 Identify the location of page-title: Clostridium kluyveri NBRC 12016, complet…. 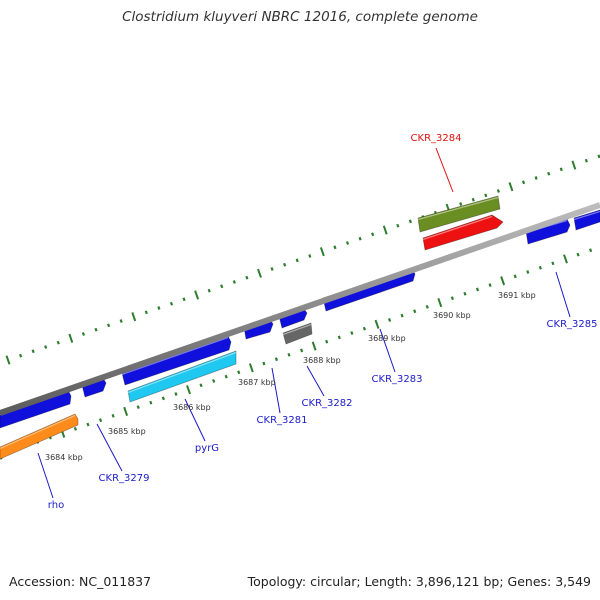
(300, 17).